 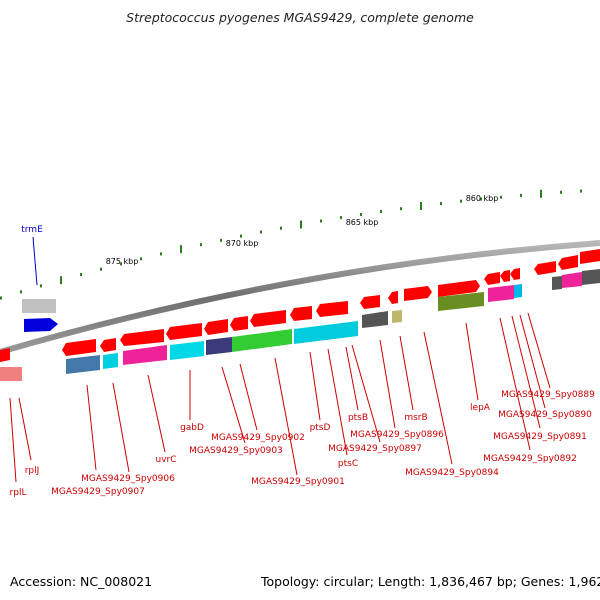 I want to click on gene-label: MGAS9429_Spy0902, so click(x=258, y=438).